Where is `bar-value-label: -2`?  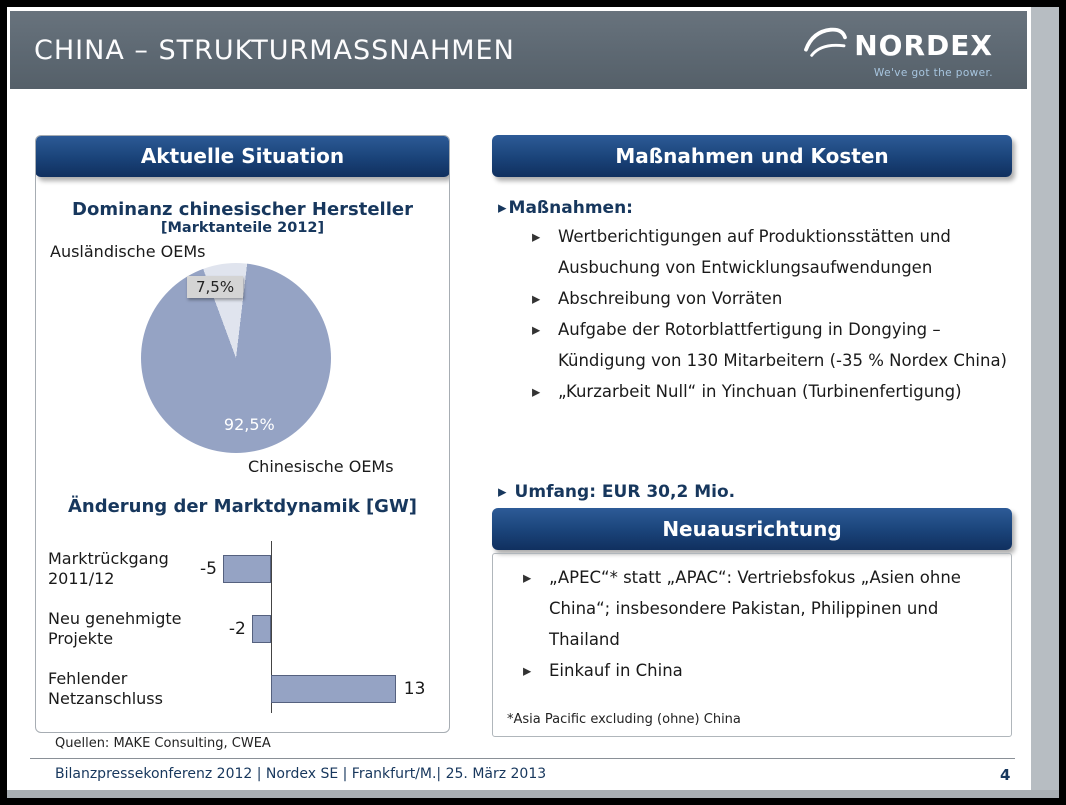 bar-value-label: -2 is located at coordinates (237, 629).